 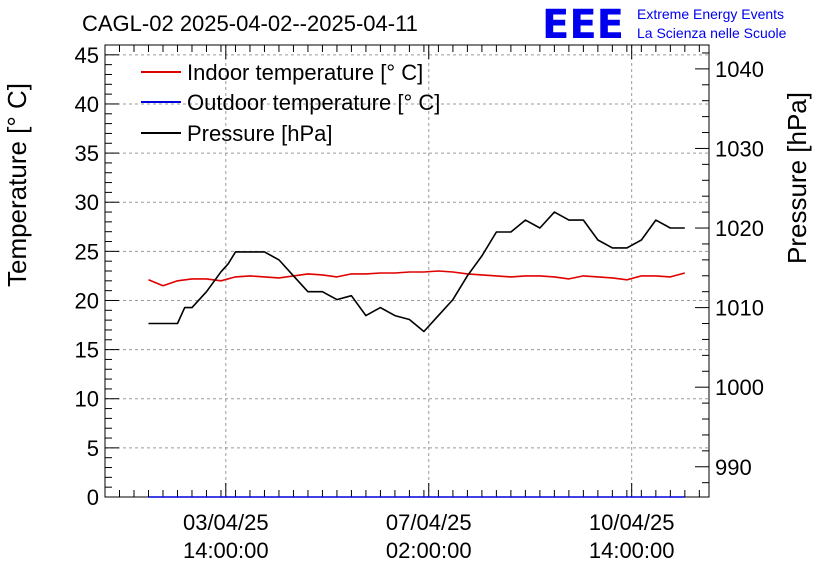 What do you see at coordinates (417, 278) in the screenshot?
I see `series-line-indoor` at bounding box center [417, 278].